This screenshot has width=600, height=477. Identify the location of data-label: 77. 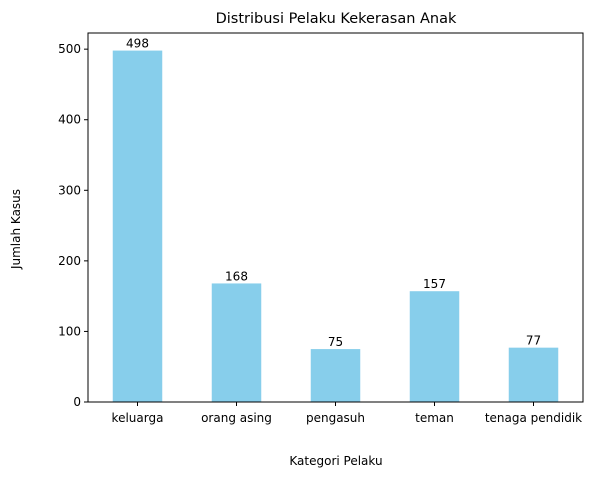
(533, 341).